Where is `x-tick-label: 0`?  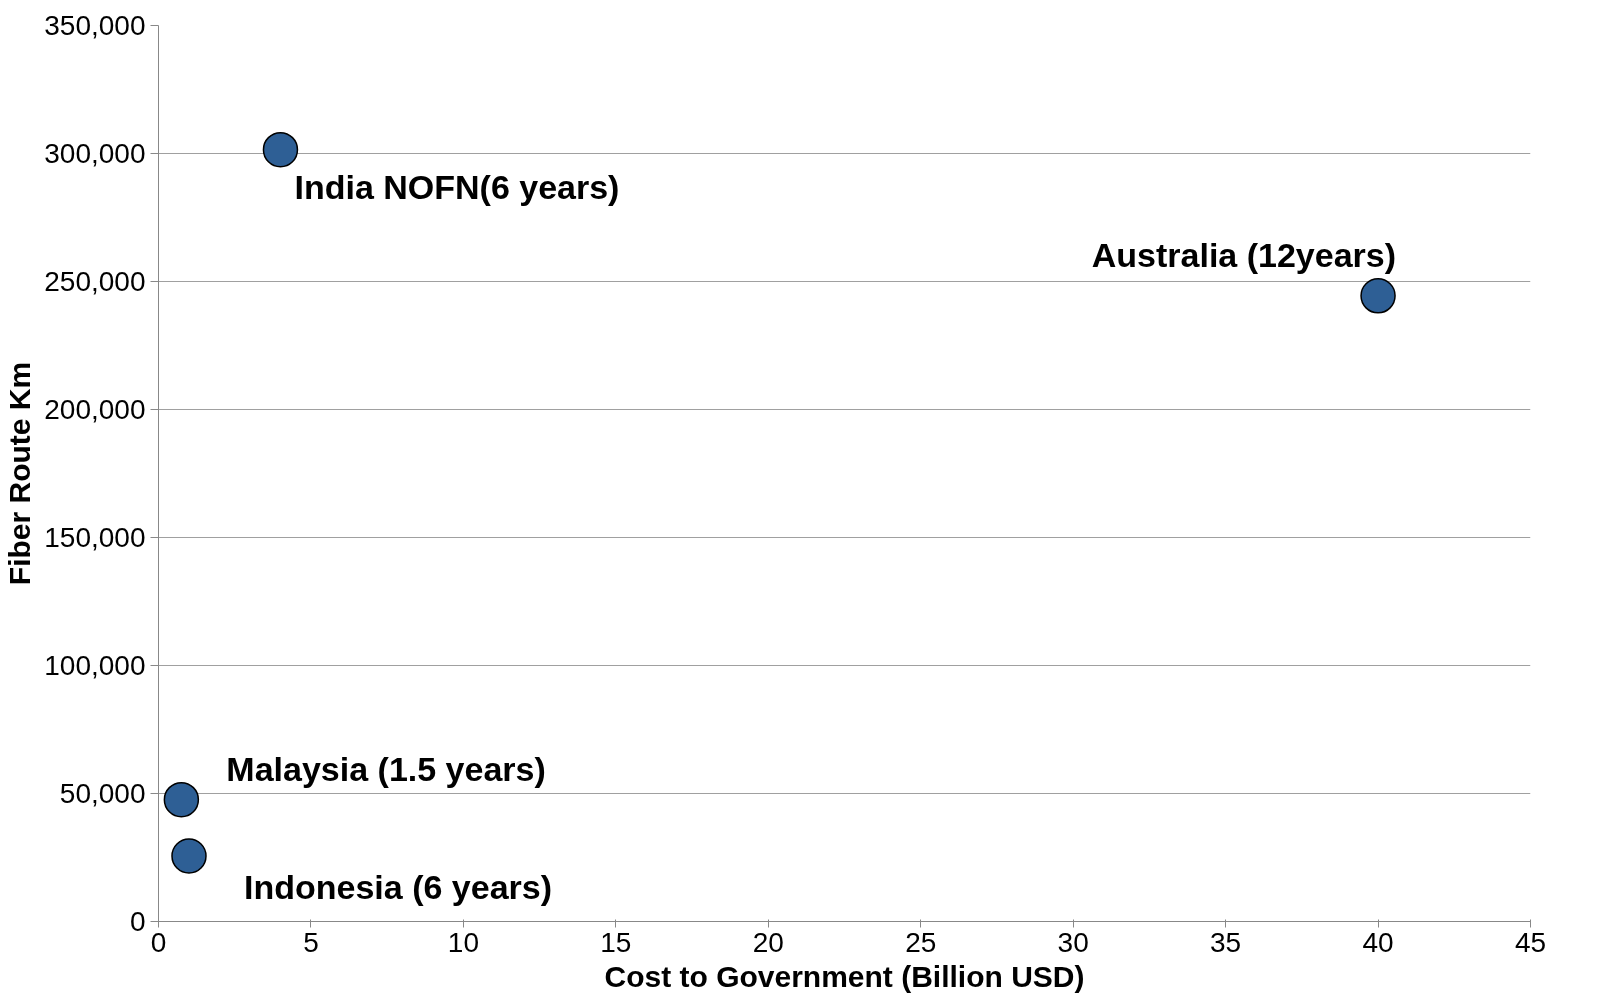
x-tick-label: 0 is located at coordinates (158, 942).